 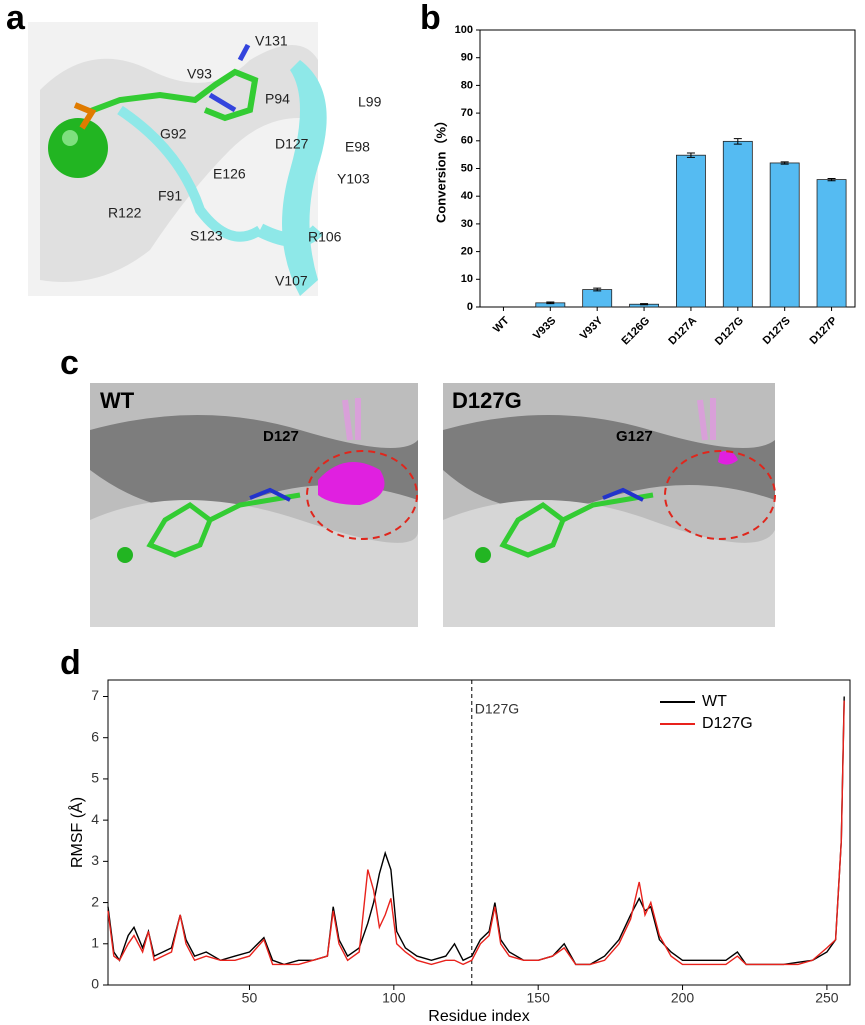 I want to click on x-tick-label: D127A, so click(x=682, y=331).